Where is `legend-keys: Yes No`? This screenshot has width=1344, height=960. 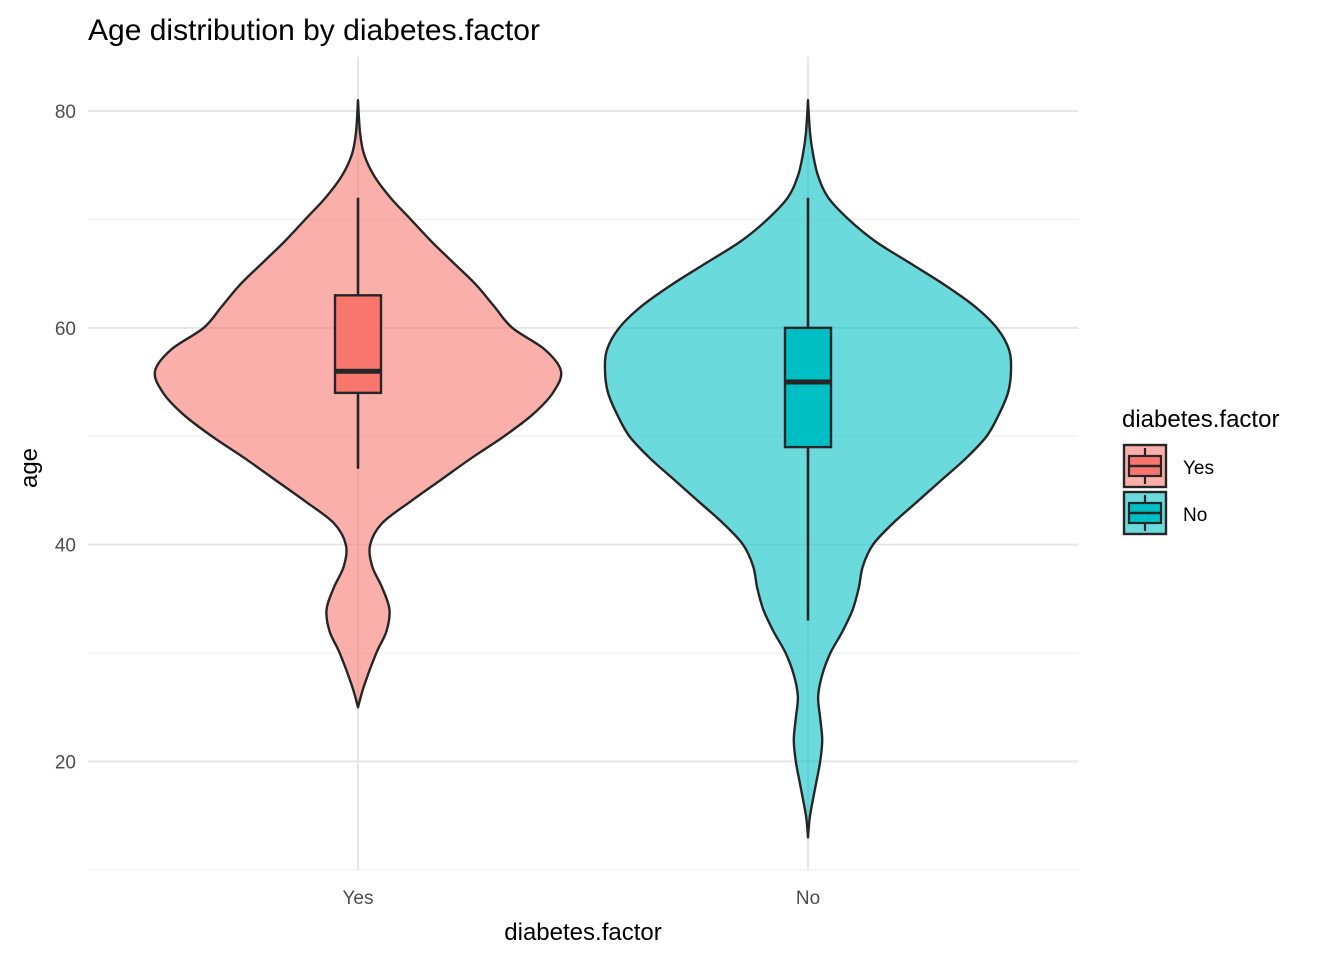
legend-keys: Yes No is located at coordinates (1168, 489).